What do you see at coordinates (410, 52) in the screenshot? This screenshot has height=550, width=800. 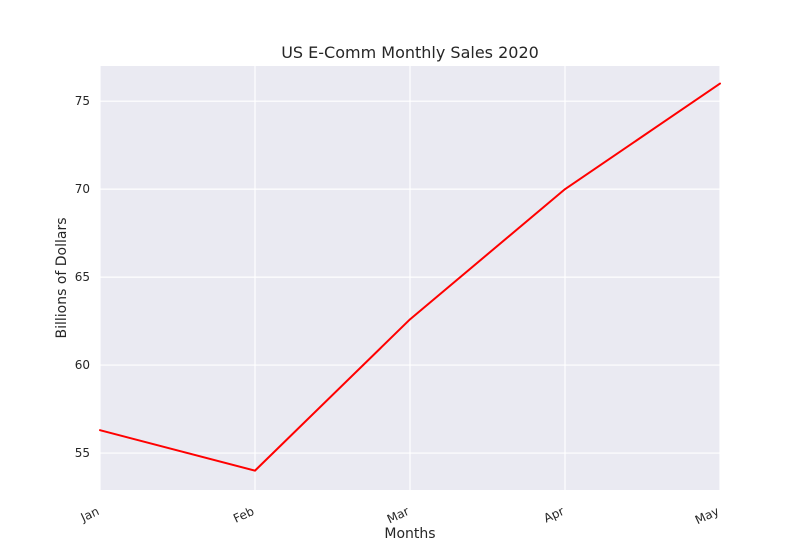 I see `chart-title: US E-Comm Monthly Sales 2020` at bounding box center [410, 52].